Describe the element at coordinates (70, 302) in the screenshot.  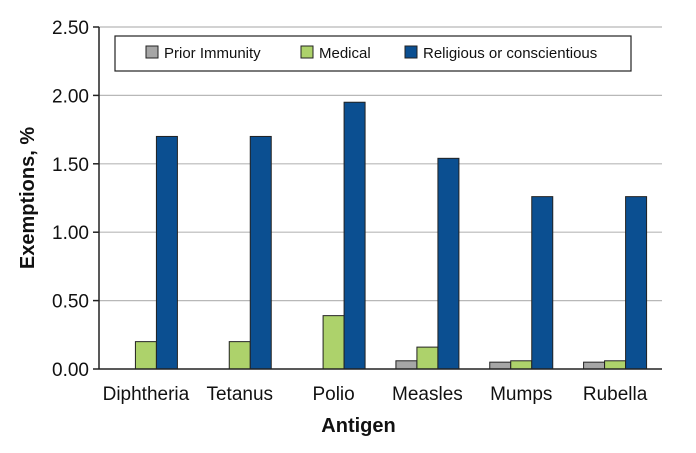
I see `y-tick-label: 0.50` at that location.